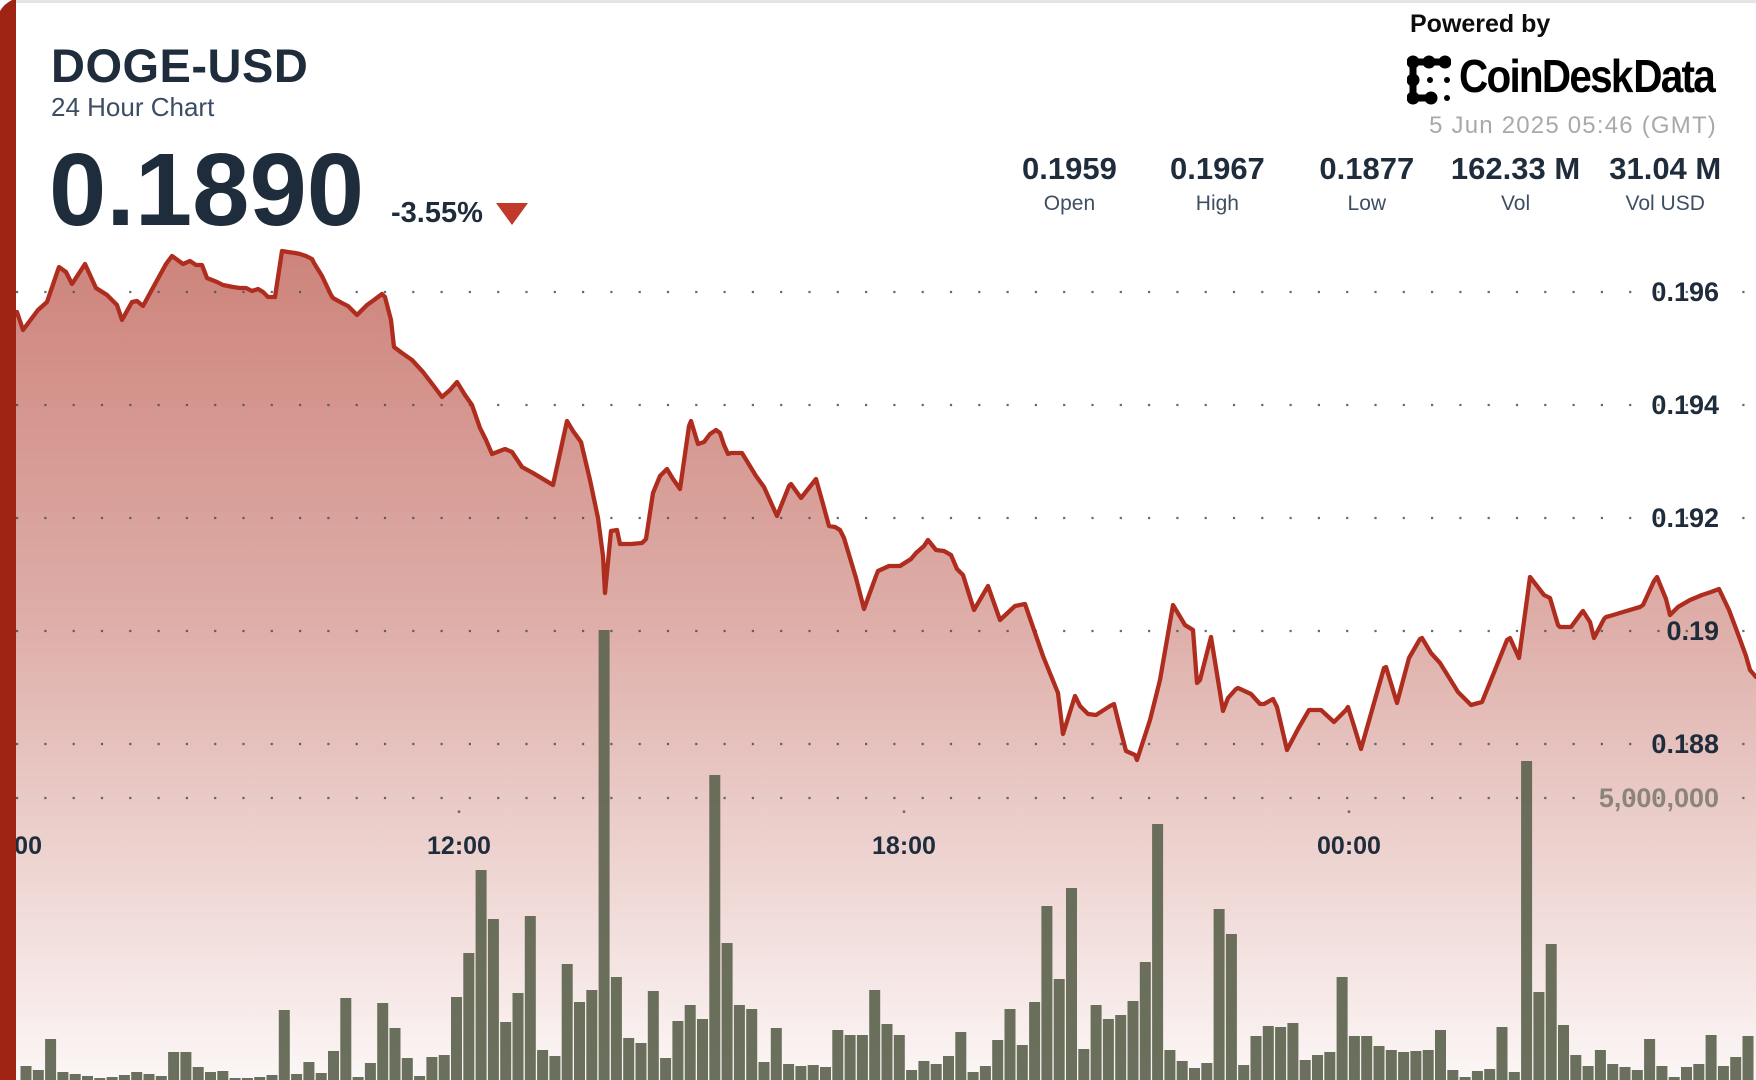  I want to click on svg-text: 0.196, so click(1685, 292).